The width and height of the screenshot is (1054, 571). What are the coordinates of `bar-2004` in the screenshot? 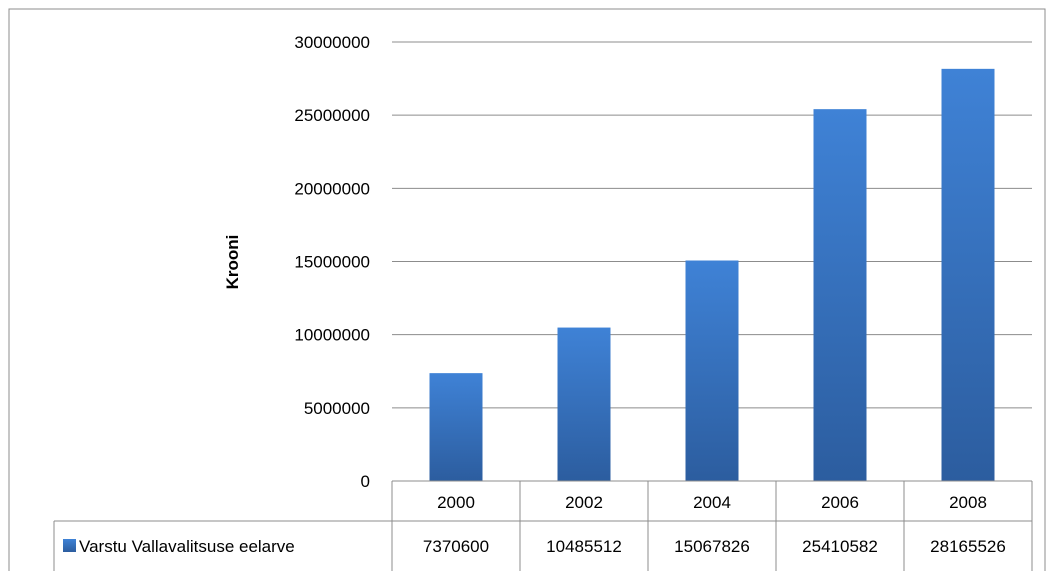 It's located at (712, 370).